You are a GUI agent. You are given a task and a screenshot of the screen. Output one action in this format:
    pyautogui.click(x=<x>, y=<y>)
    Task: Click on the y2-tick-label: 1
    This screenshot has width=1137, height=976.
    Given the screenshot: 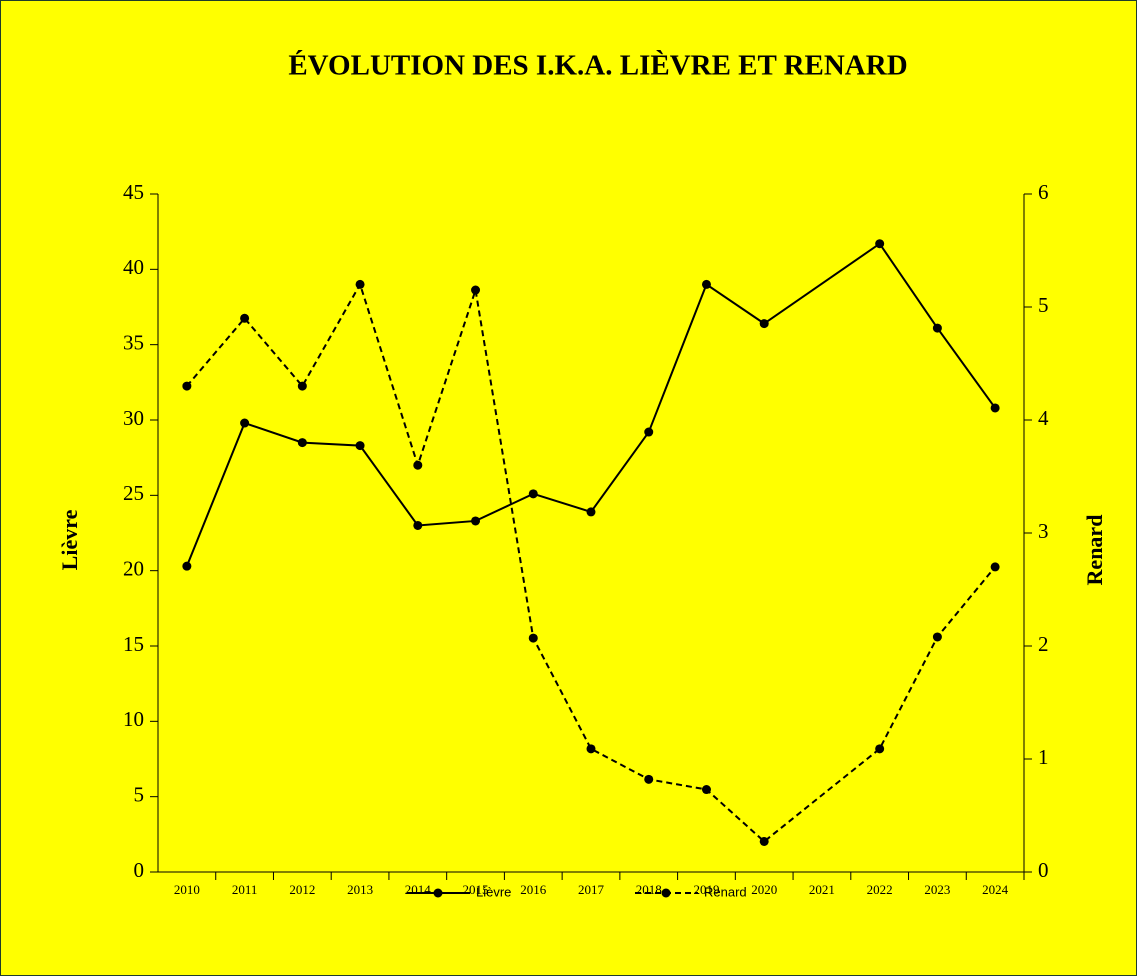 What is the action you would take?
    pyautogui.click(x=1043, y=757)
    